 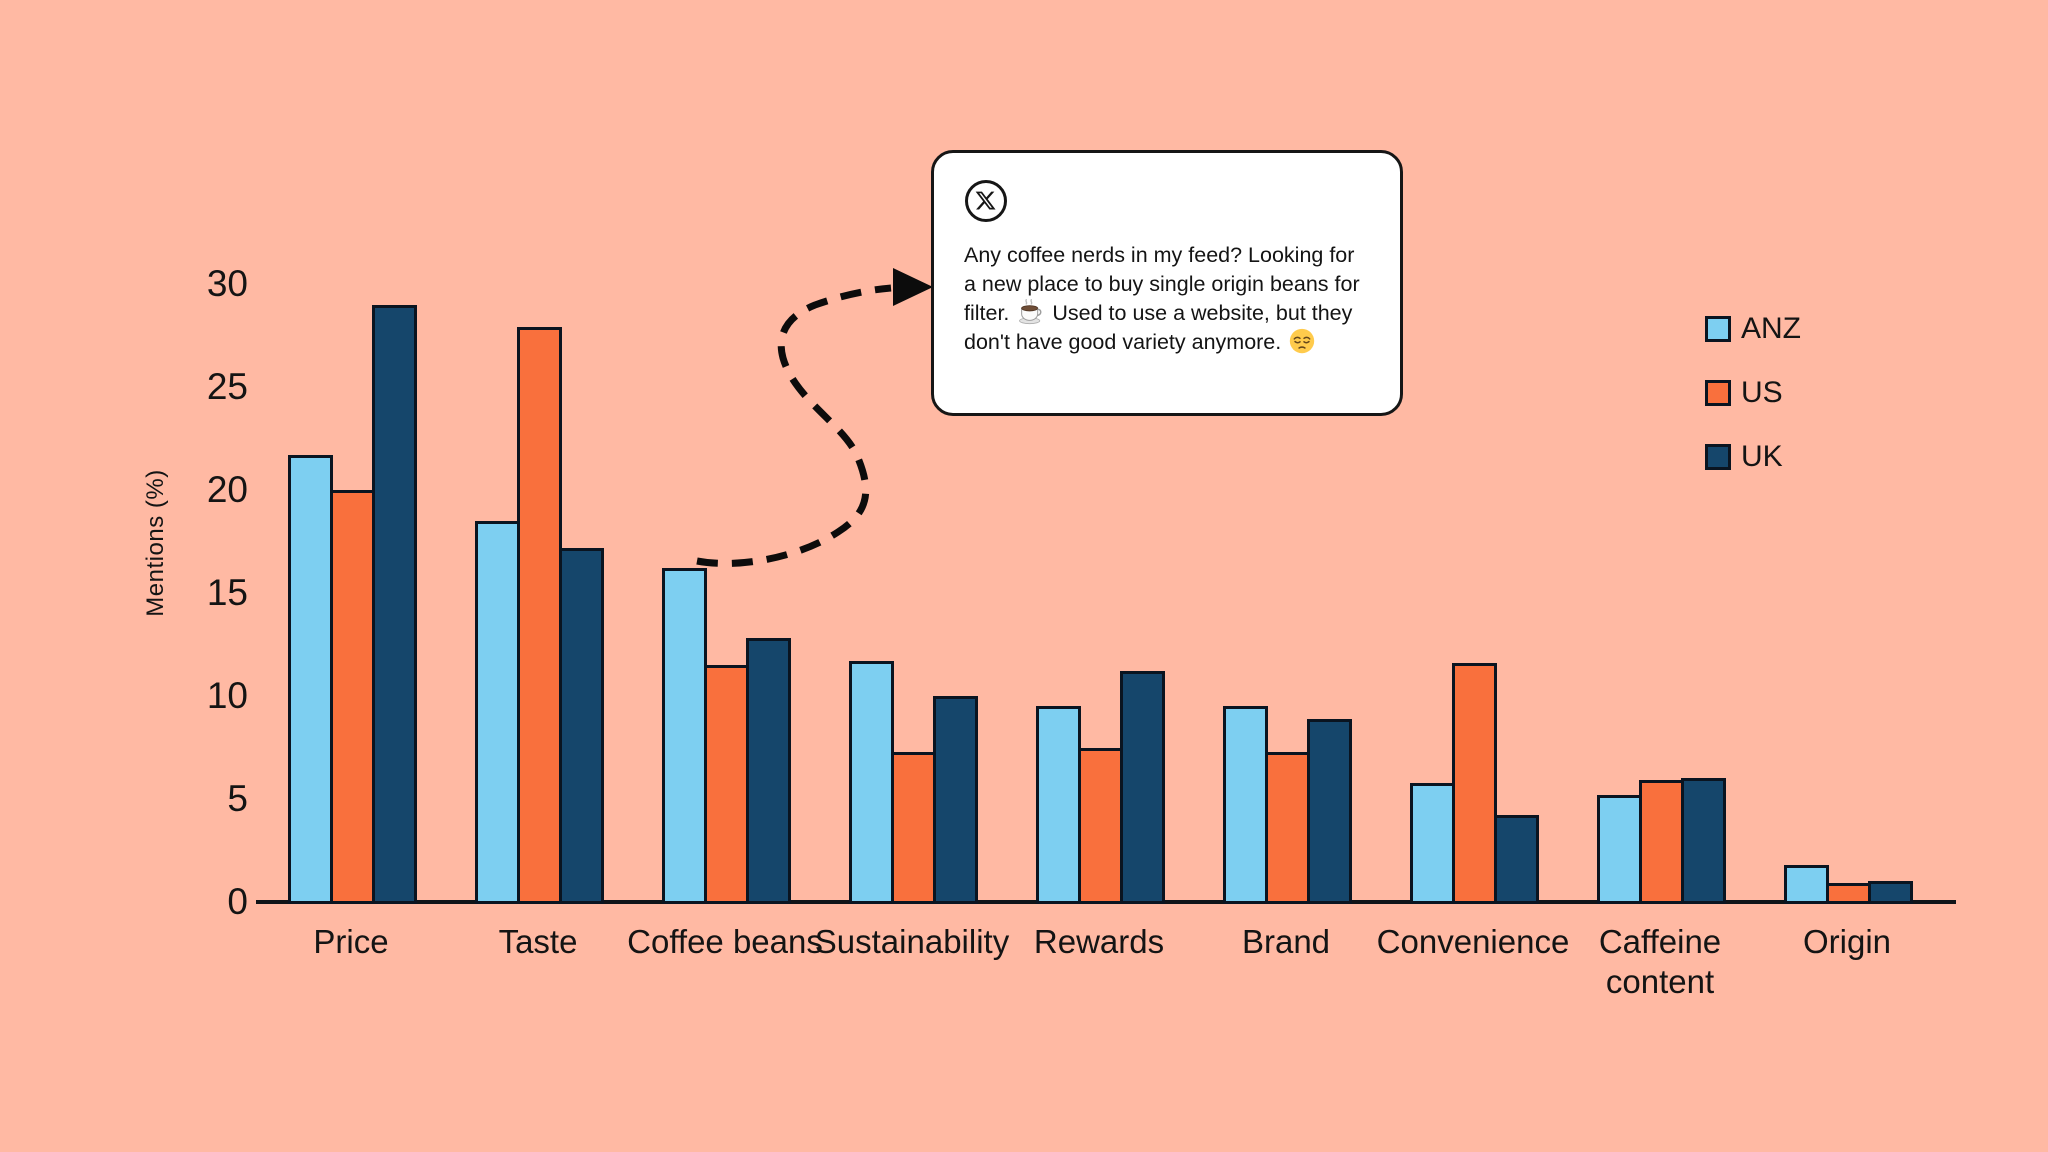 What do you see at coordinates (237, 798) in the screenshot?
I see `y-tick-label: 5` at bounding box center [237, 798].